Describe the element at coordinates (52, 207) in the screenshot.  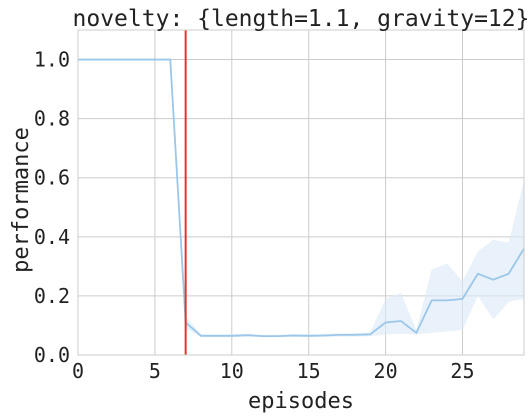
I see `y-tick-labels: 0.0 0.2 0.4 0.6 0.8 1.0` at that location.